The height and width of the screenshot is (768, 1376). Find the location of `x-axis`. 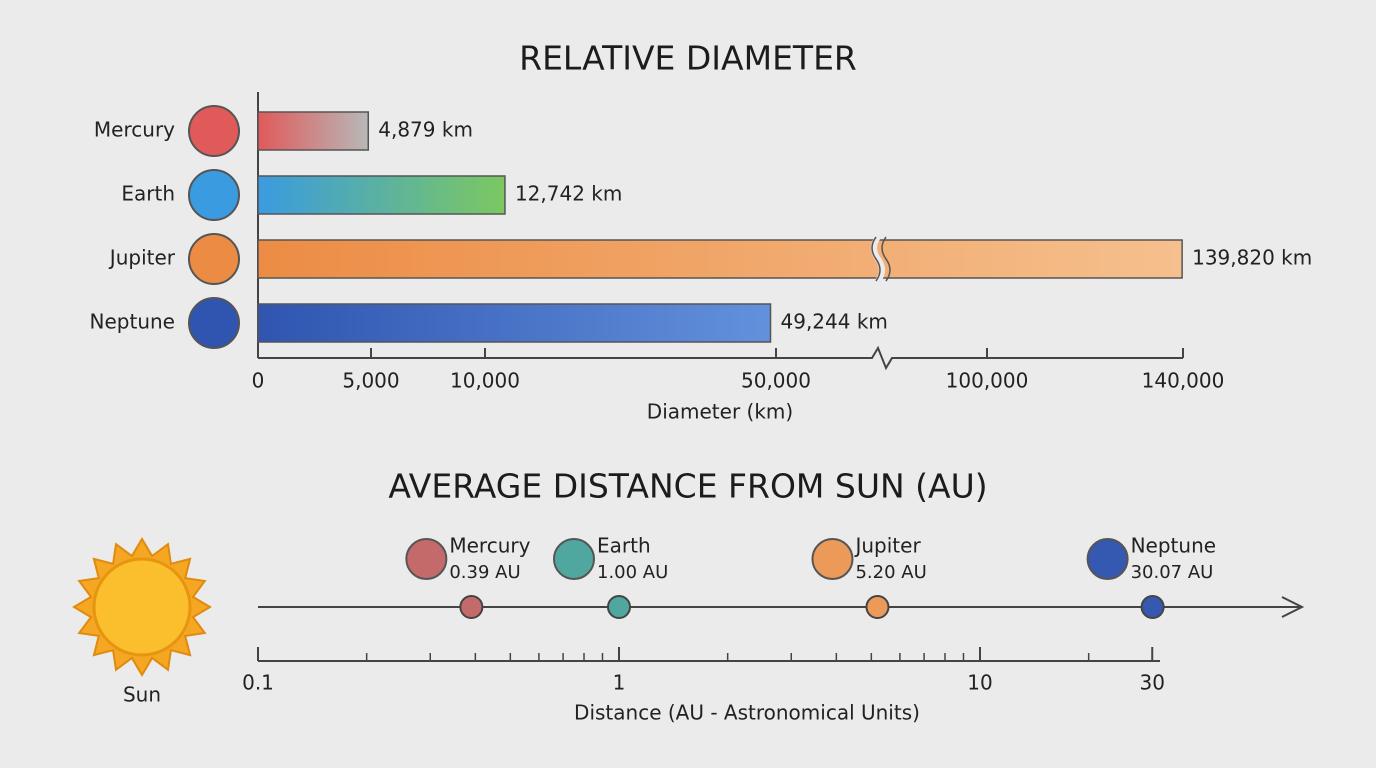

x-axis is located at coordinates (720, 358).